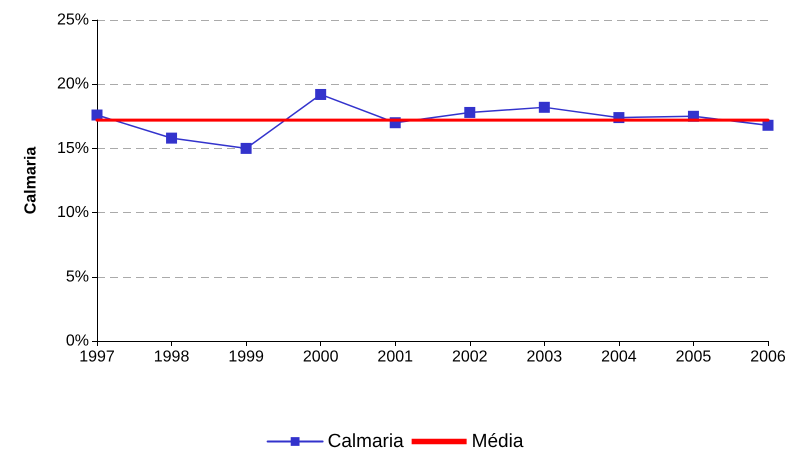  I want to click on x-tick-label: 1999, so click(246, 357).